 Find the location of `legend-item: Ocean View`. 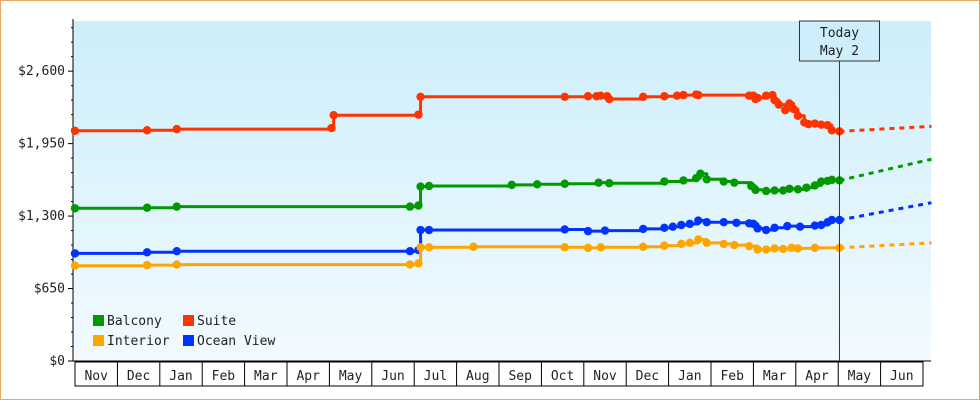

legend-item: Ocean View is located at coordinates (229, 341).